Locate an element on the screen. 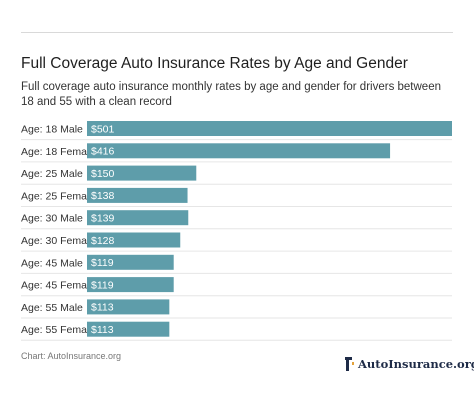  data-label: $139 is located at coordinates (103, 219).